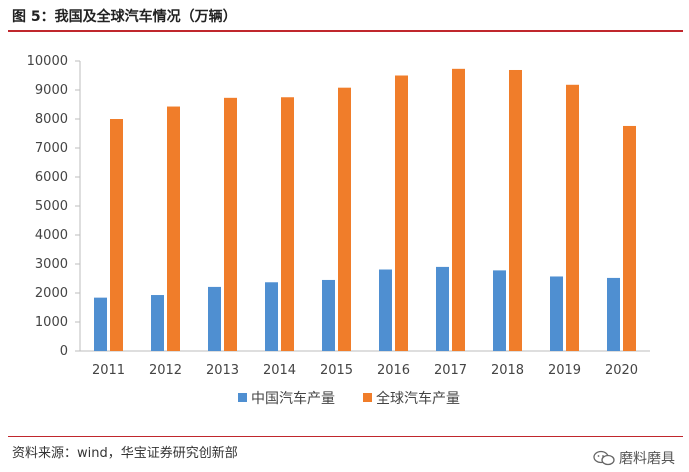  What do you see at coordinates (222, 370) in the screenshot?
I see `x-tick-label: 2013` at bounding box center [222, 370].